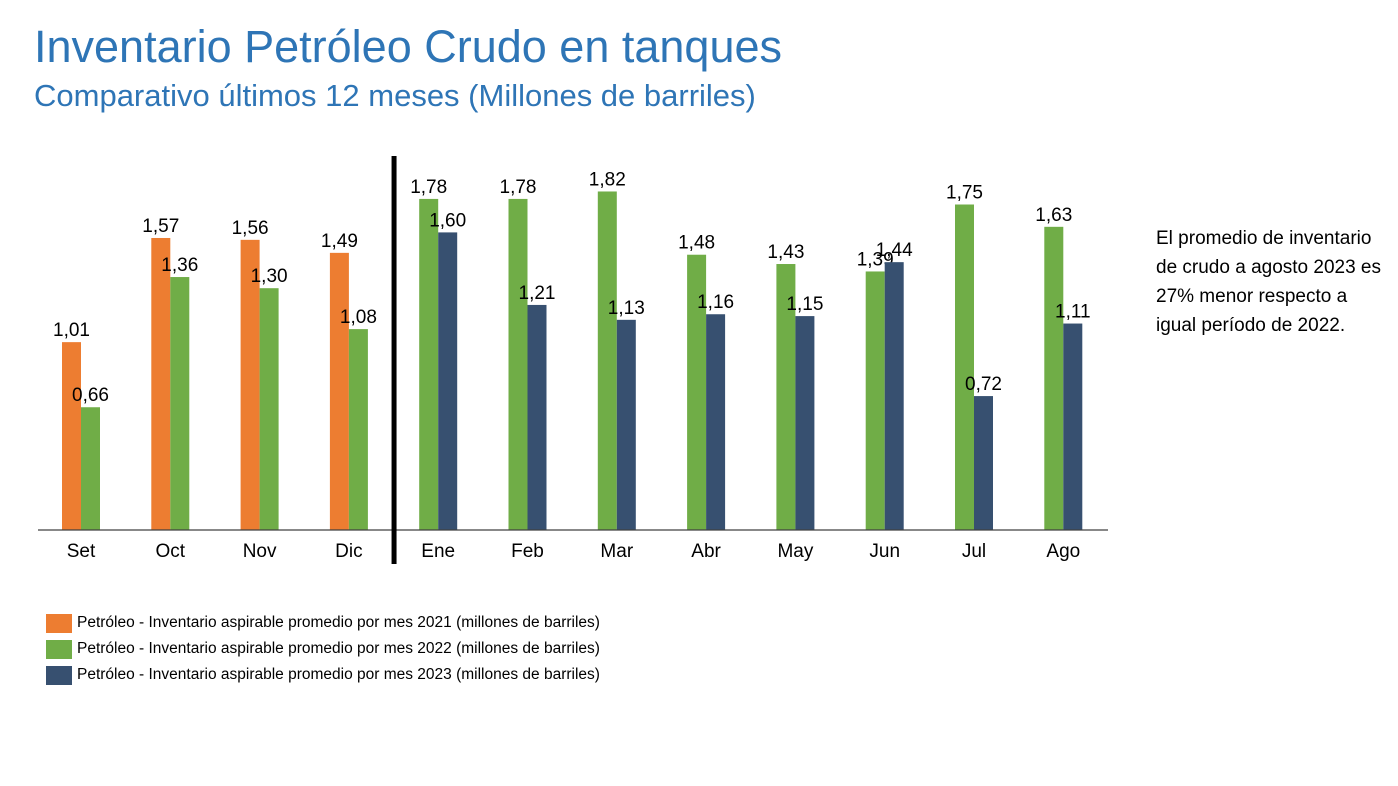  I want to click on bar-label-jun-s3: 1,44, so click(894, 250).